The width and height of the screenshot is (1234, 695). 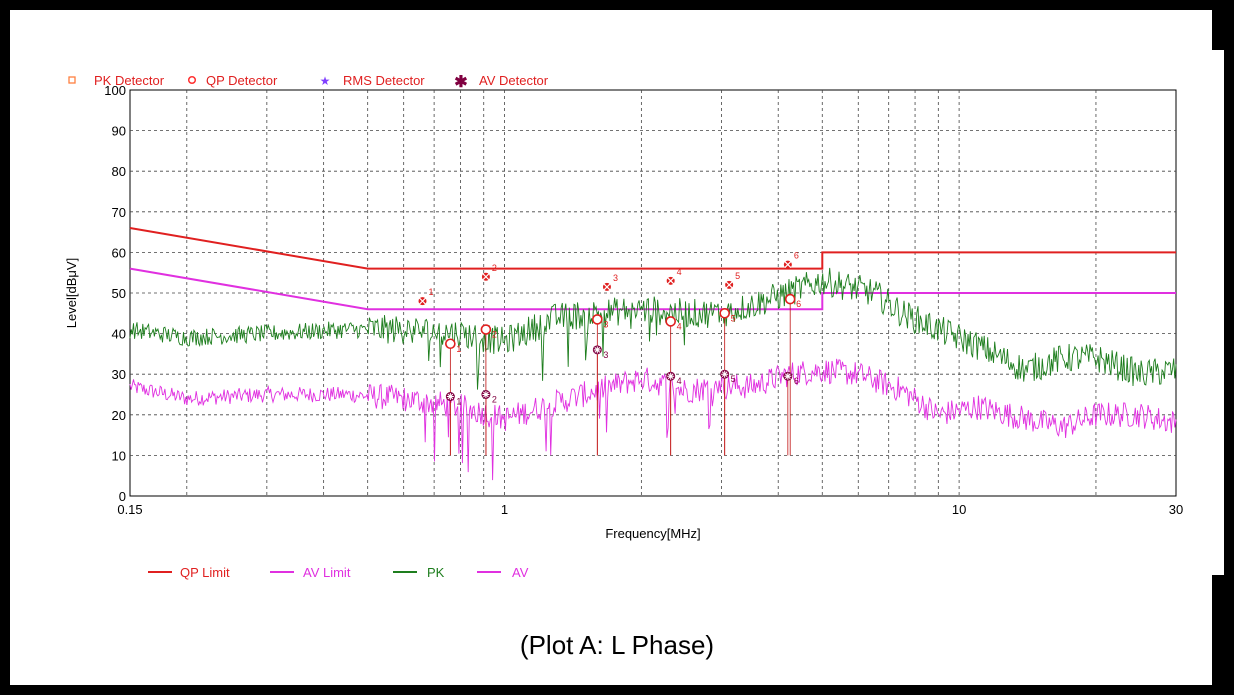 I want to click on legend-av-detector: ✱ AV Detector, so click(x=501, y=82).